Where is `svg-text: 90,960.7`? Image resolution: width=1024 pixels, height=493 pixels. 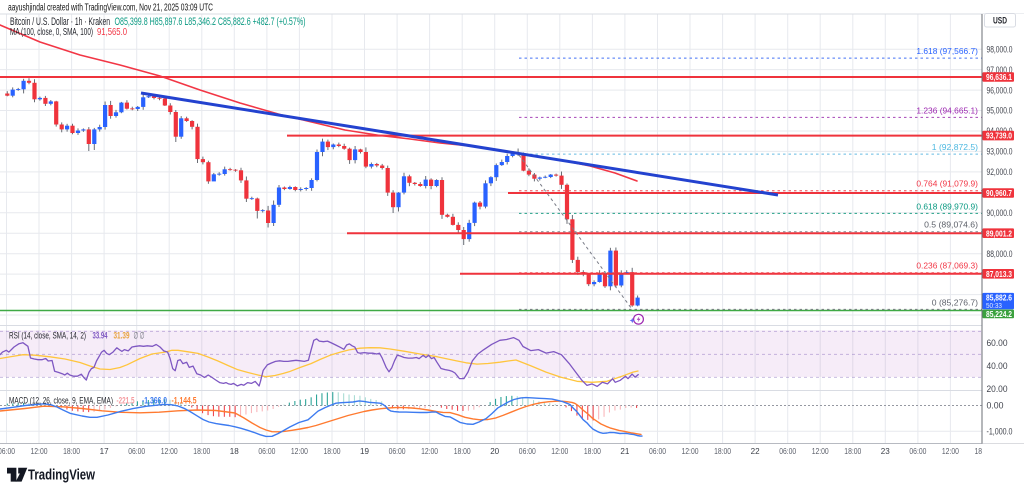
svg-text: 90,960.7 is located at coordinates (999, 193).